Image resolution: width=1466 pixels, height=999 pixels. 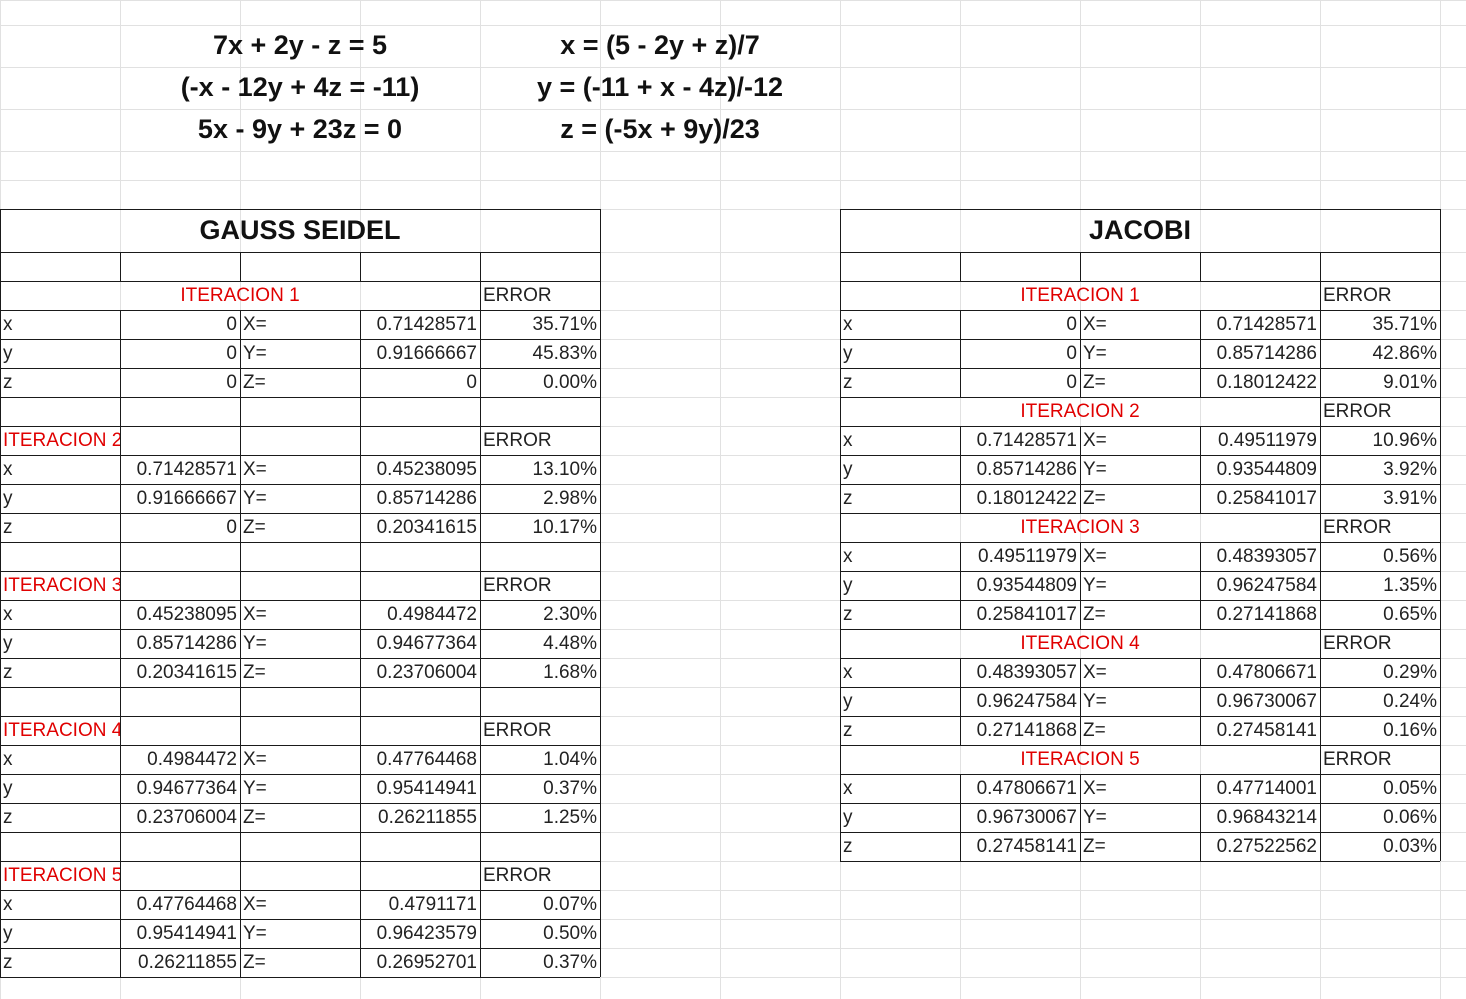 What do you see at coordinates (432, 614) in the screenshot?
I see `new-value-cell: 0.4984472` at bounding box center [432, 614].